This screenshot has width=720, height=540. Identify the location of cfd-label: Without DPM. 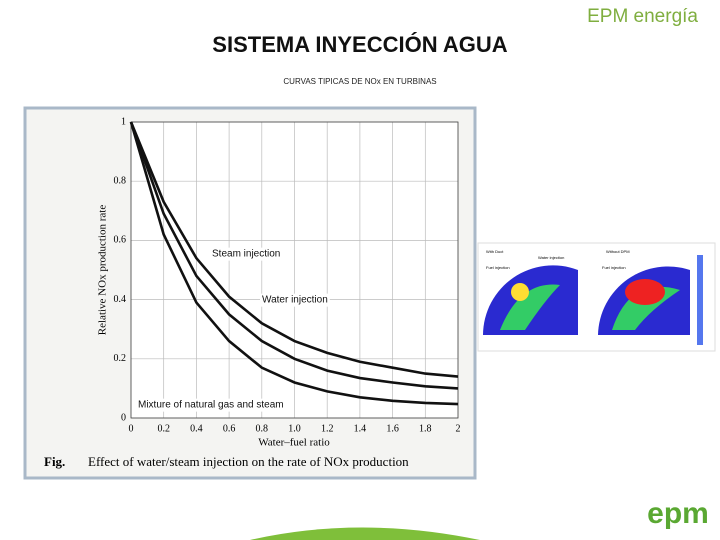
(618, 251).